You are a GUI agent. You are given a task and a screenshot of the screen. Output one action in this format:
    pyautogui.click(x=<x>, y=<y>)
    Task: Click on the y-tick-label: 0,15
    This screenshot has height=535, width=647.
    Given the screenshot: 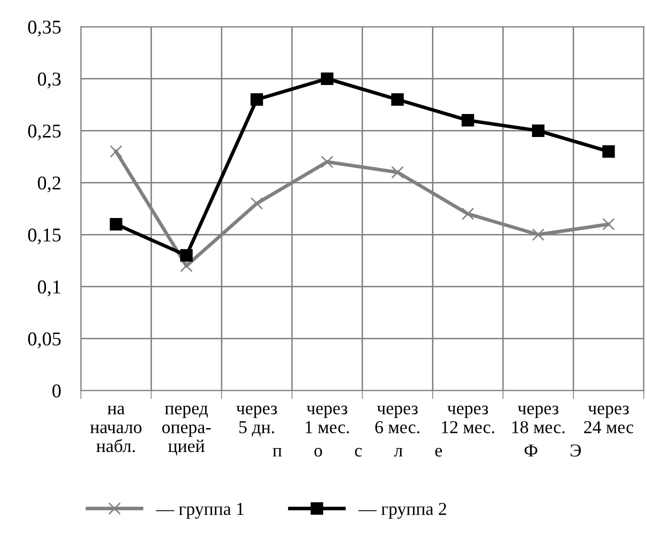 What is the action you would take?
    pyautogui.click(x=44, y=236)
    